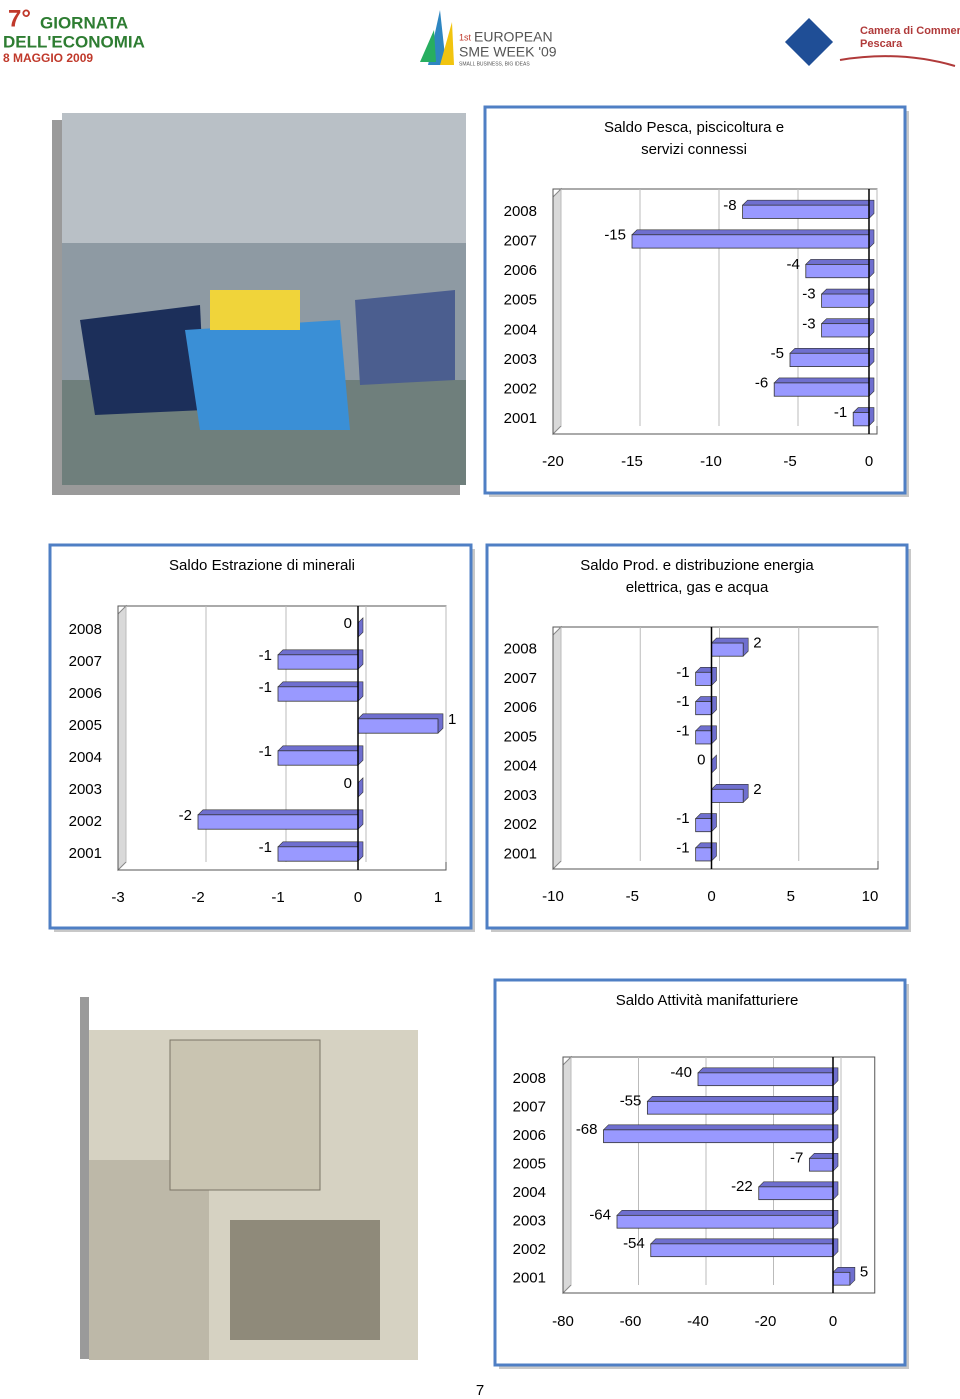 This screenshot has height=1399, width=960. Describe the element at coordinates (634, 1243) in the screenshot. I see `data-label: -54` at that location.